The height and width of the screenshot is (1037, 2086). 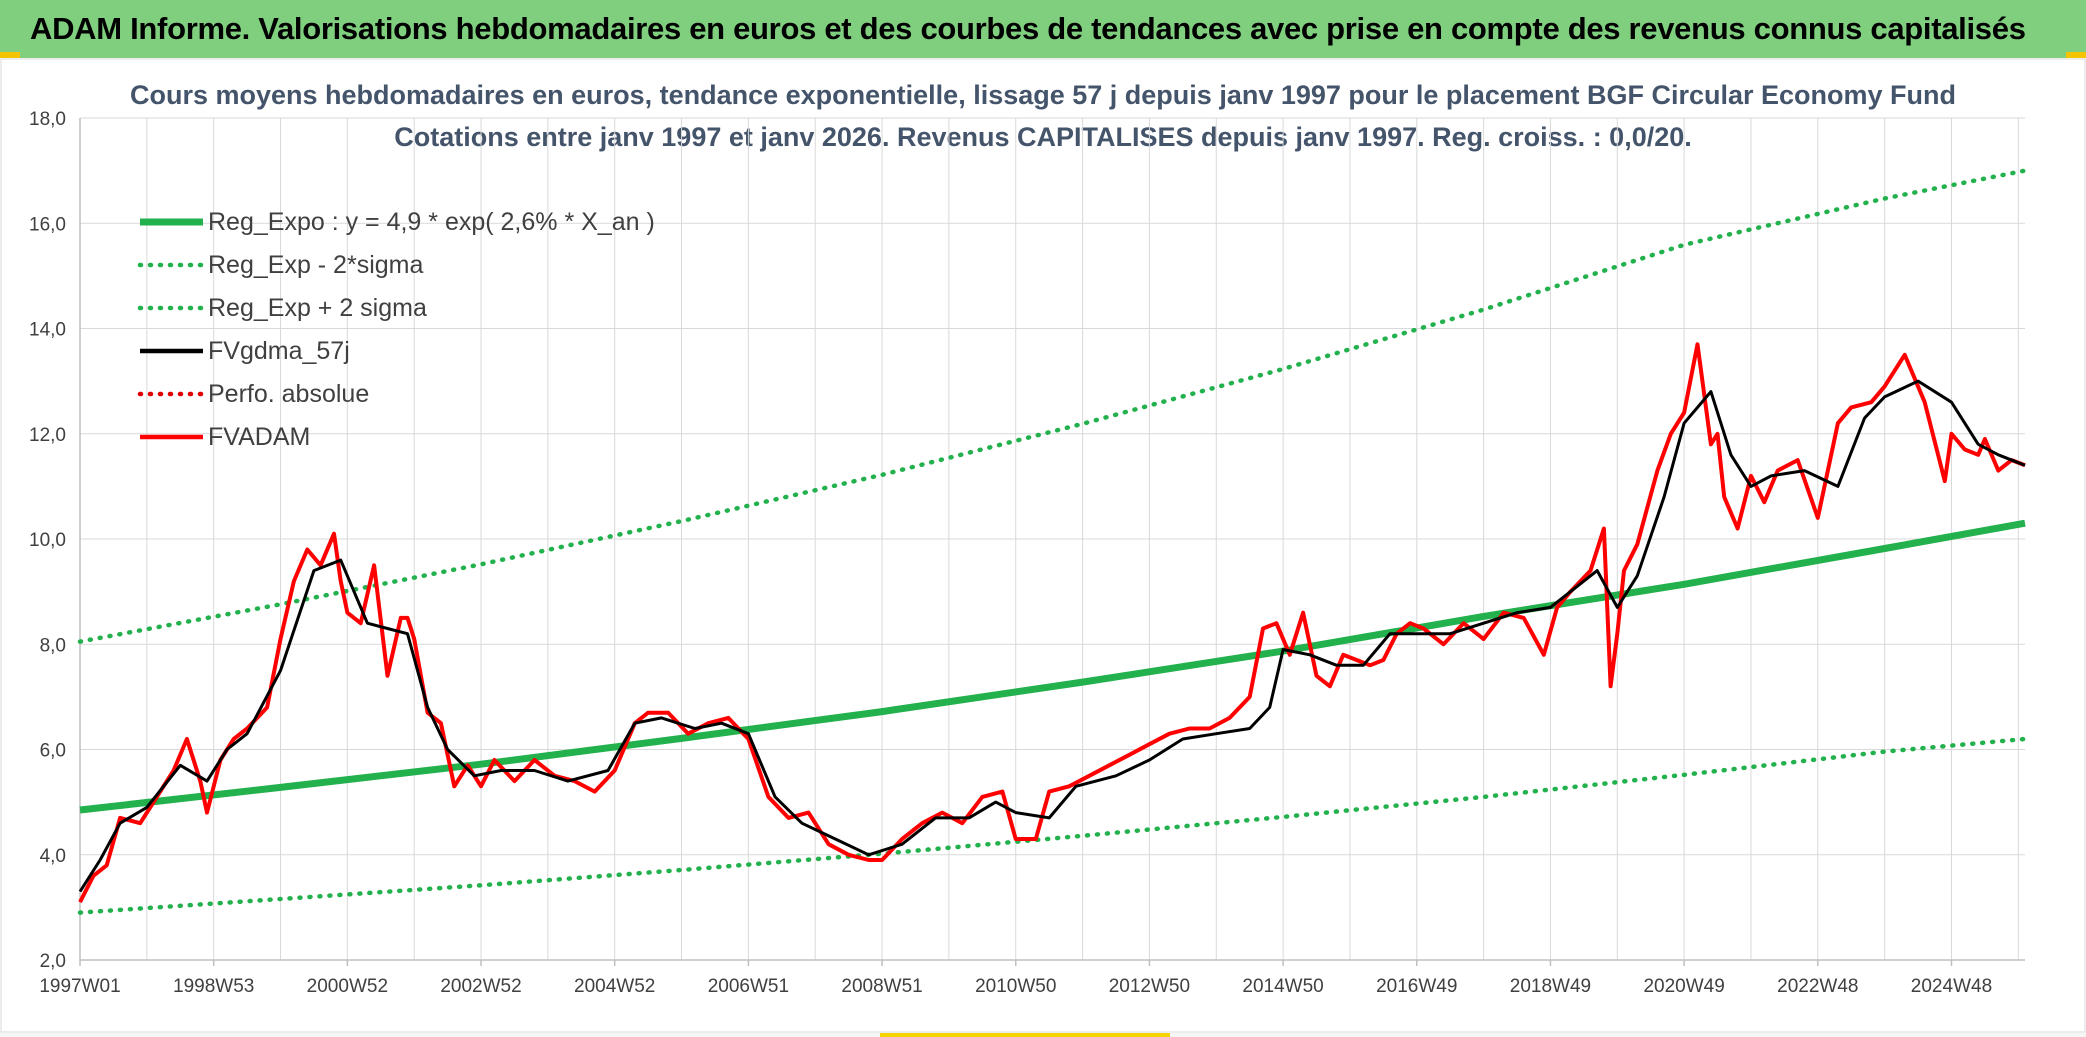 What do you see at coordinates (480, 986) in the screenshot?
I see `x-tick-label: 2002W52` at bounding box center [480, 986].